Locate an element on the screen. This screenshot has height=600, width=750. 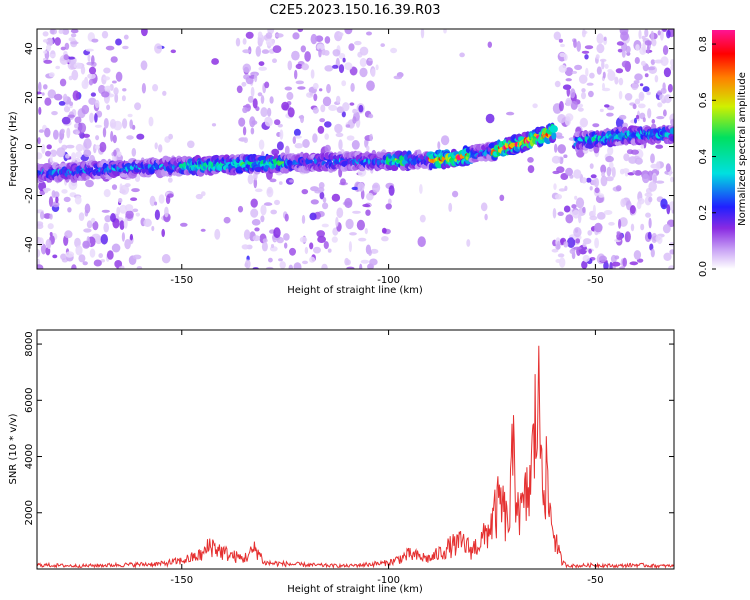
heatmap-ridge-cell is located at coordinates (87, 177).